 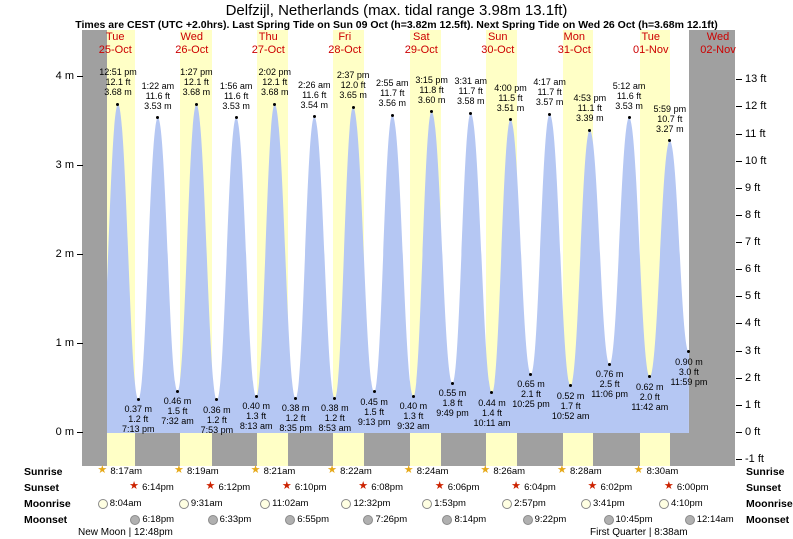 I want to click on tide-label-line: 0.38 m, so click(x=335, y=408).